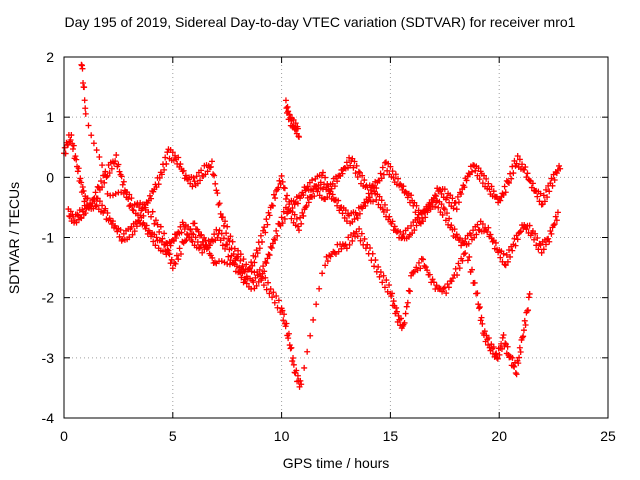 This screenshot has width=640, height=480. Describe the element at coordinates (50, 117) in the screenshot. I see `y-tick-label: 1` at that location.